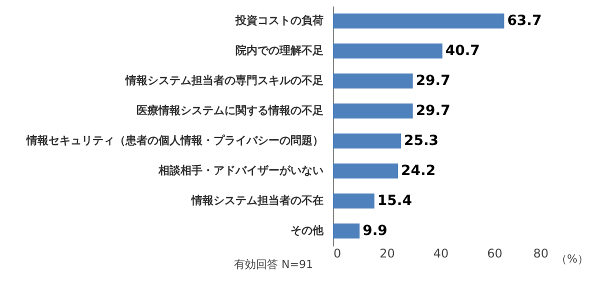 The height and width of the screenshot is (281, 590). I want to click on y-tick-label: 情報システム担当者の不在, so click(257, 200).